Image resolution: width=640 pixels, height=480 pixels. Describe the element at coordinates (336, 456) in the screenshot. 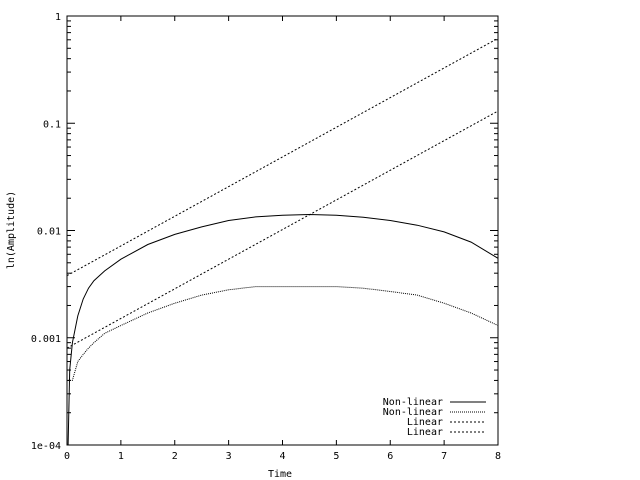

I see `x-tick-label: 5` at that location.